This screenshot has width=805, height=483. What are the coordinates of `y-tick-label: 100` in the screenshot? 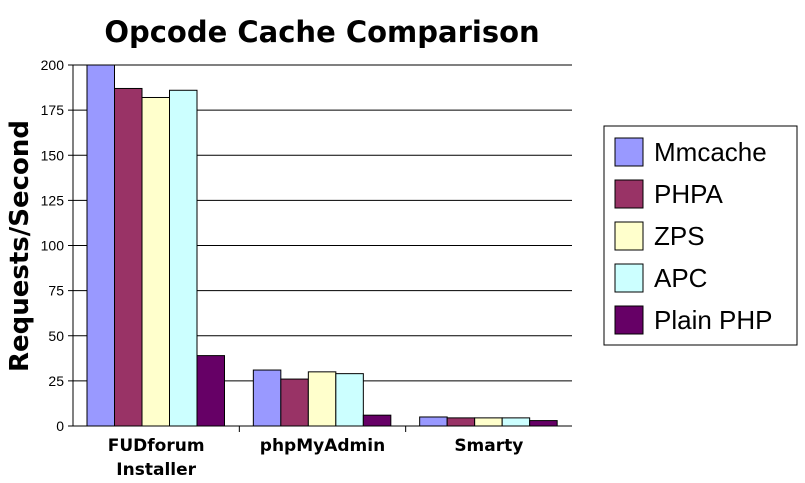 It's located at (53, 246).